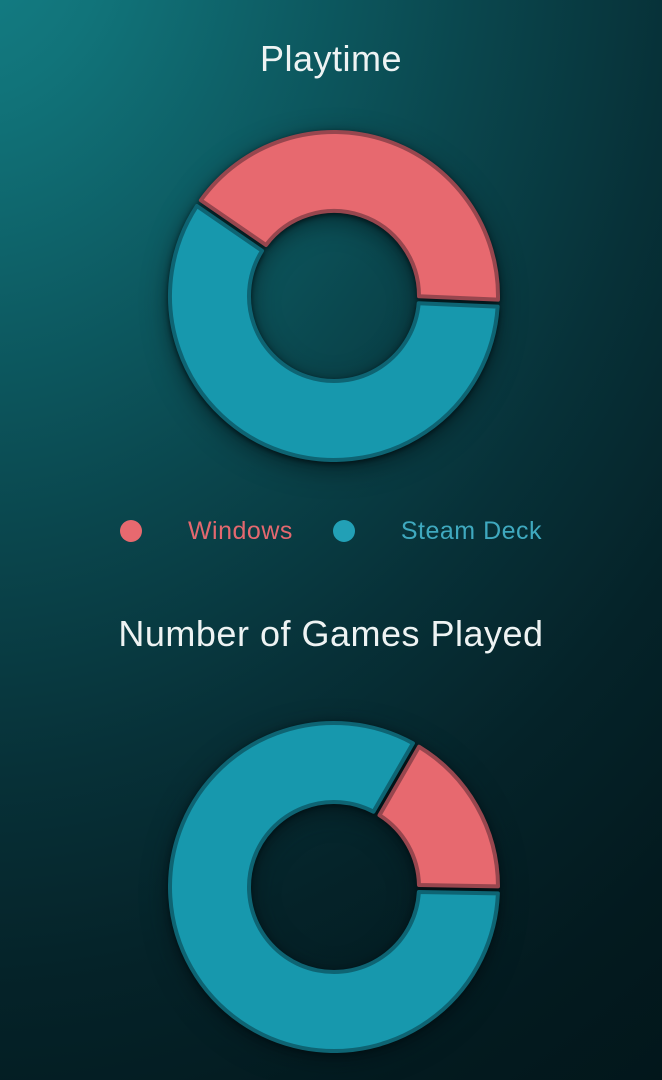 This screenshot has width=662, height=1080. I want to click on legend: Windows Steam Deck, so click(331, 531).